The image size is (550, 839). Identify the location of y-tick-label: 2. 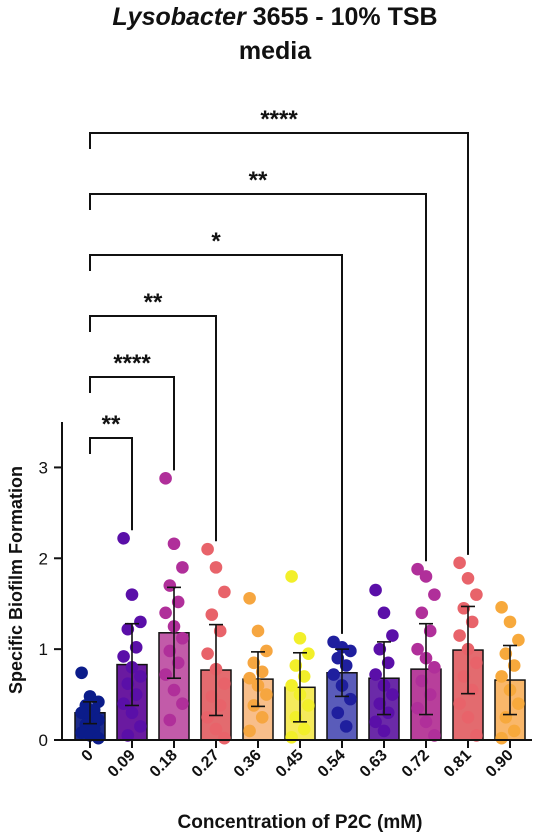
(43, 558).